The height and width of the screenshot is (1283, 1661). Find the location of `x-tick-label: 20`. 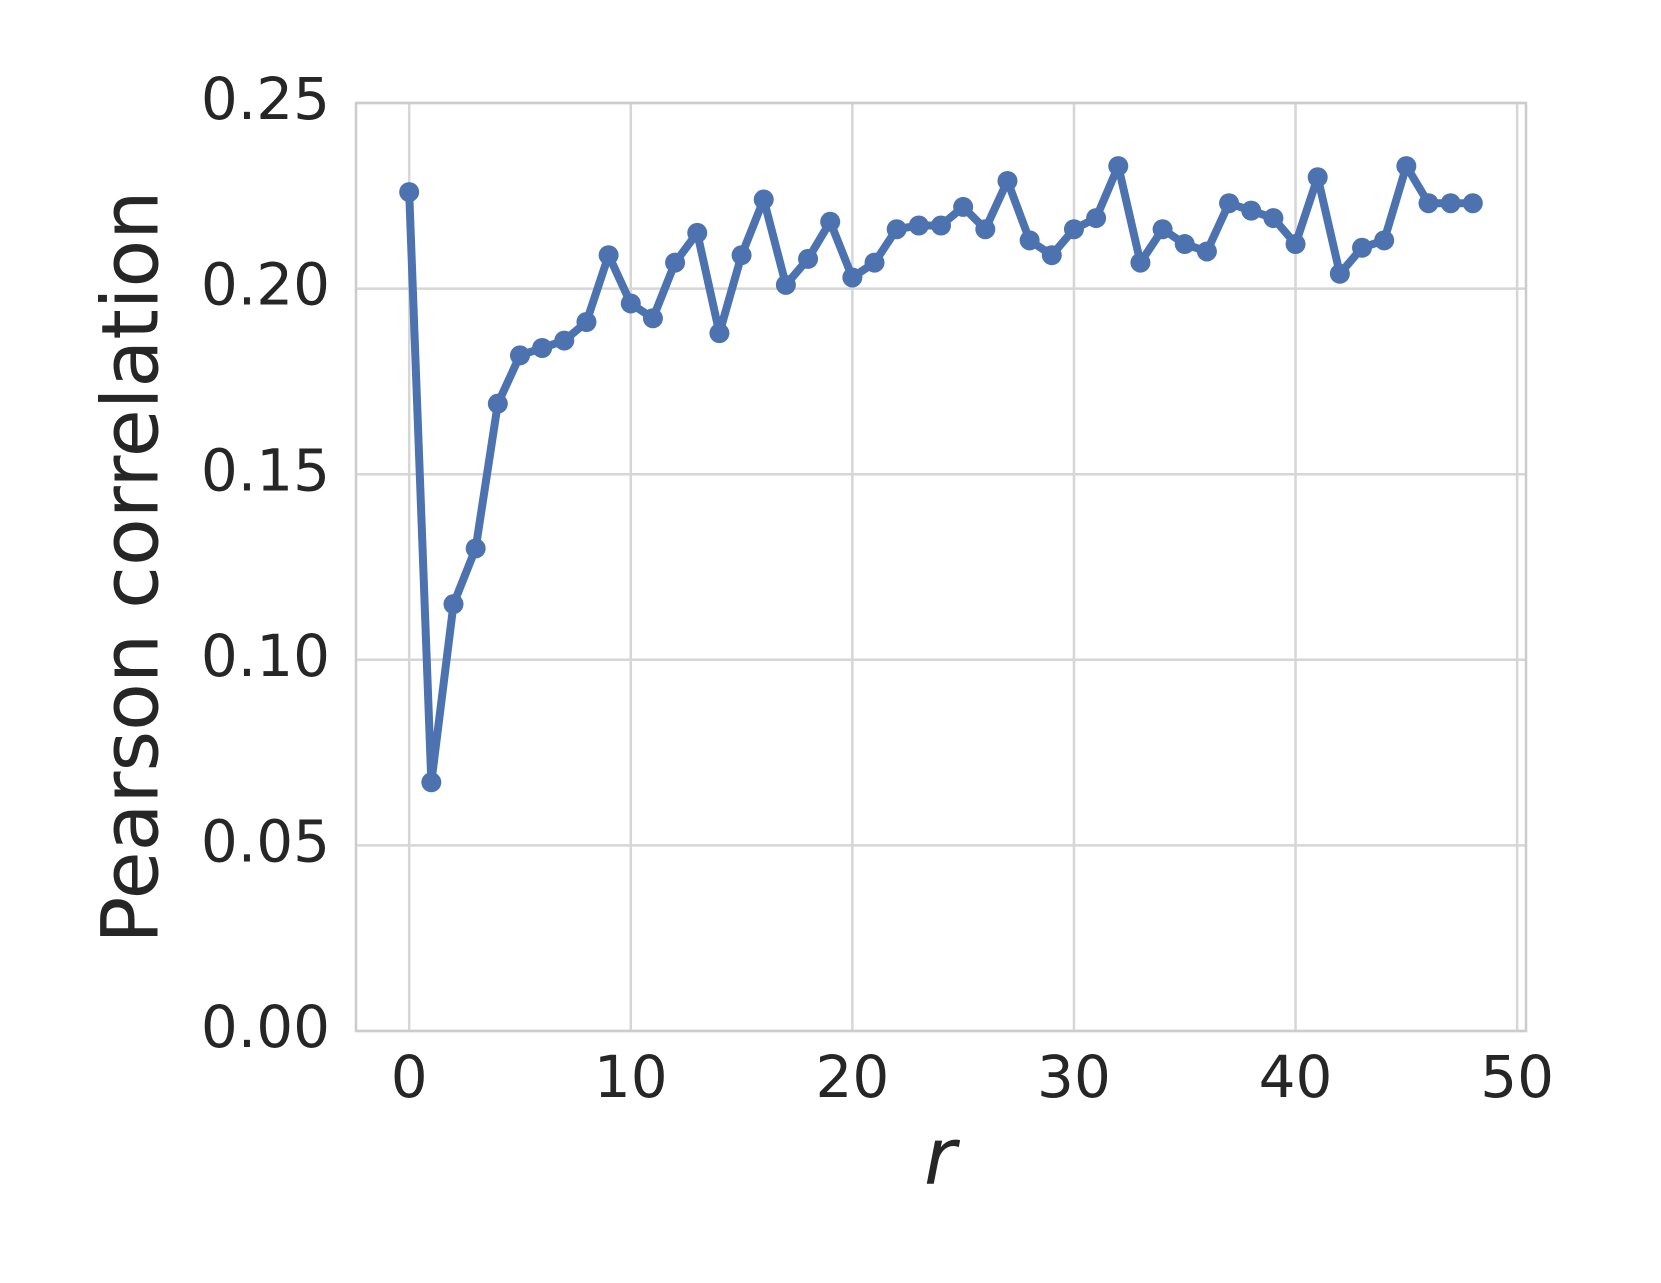

x-tick-label: 20 is located at coordinates (852, 1077).